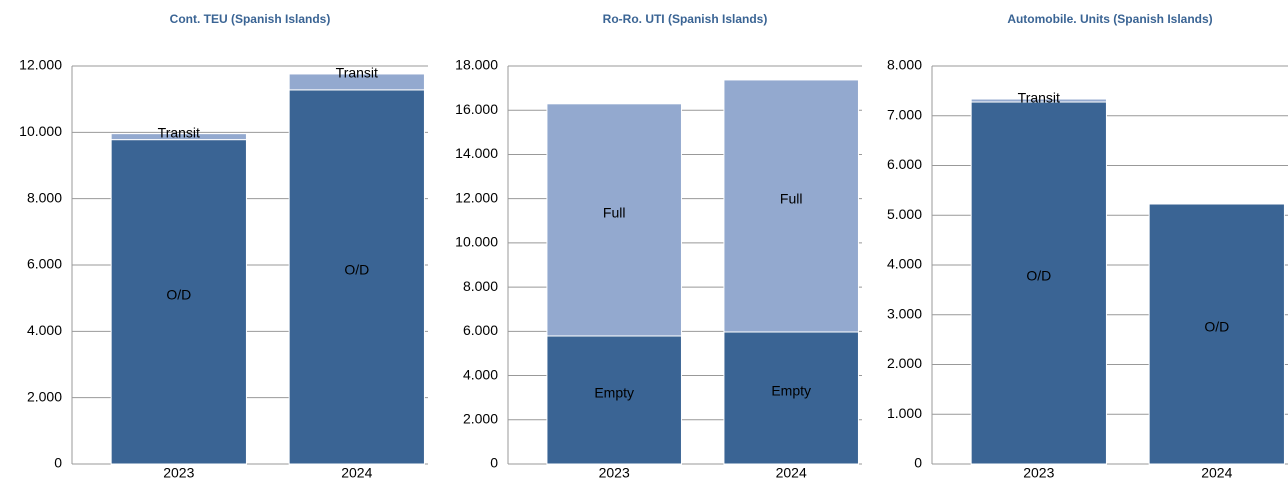  What do you see at coordinates (250, 19) in the screenshot?
I see `chart-title: Cont. TEU (Spanish Islands)` at bounding box center [250, 19].